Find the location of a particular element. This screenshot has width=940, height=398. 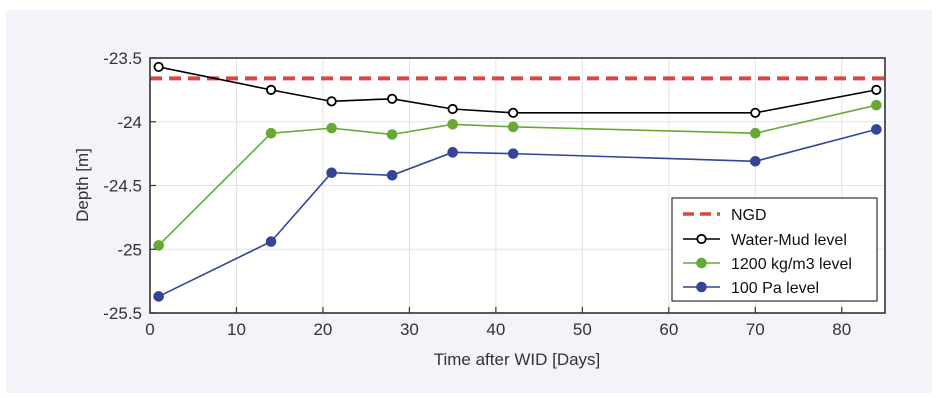

y-tick-label: -24 is located at coordinates (129, 122).